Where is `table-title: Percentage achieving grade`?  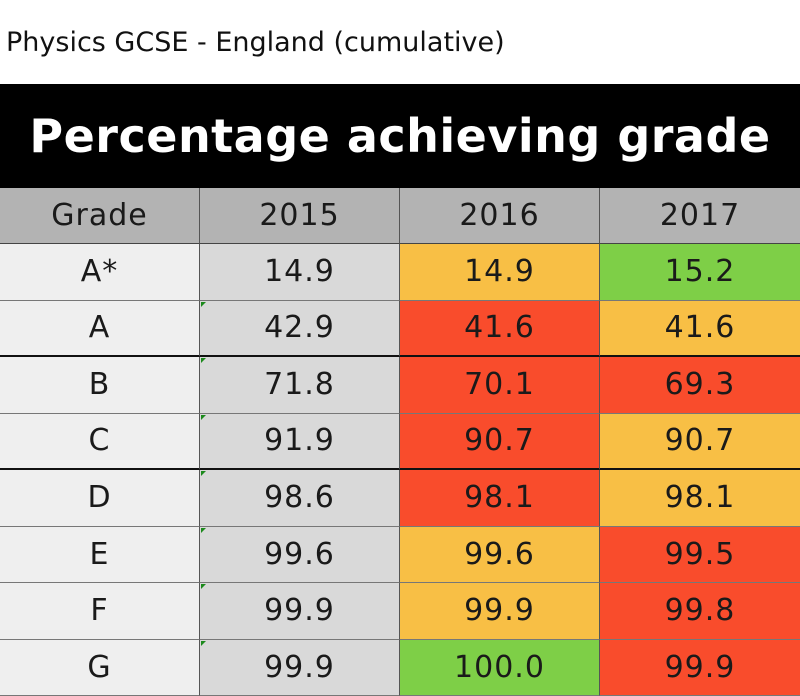
table-title: Percentage achieving grade is located at coordinates (400, 136).